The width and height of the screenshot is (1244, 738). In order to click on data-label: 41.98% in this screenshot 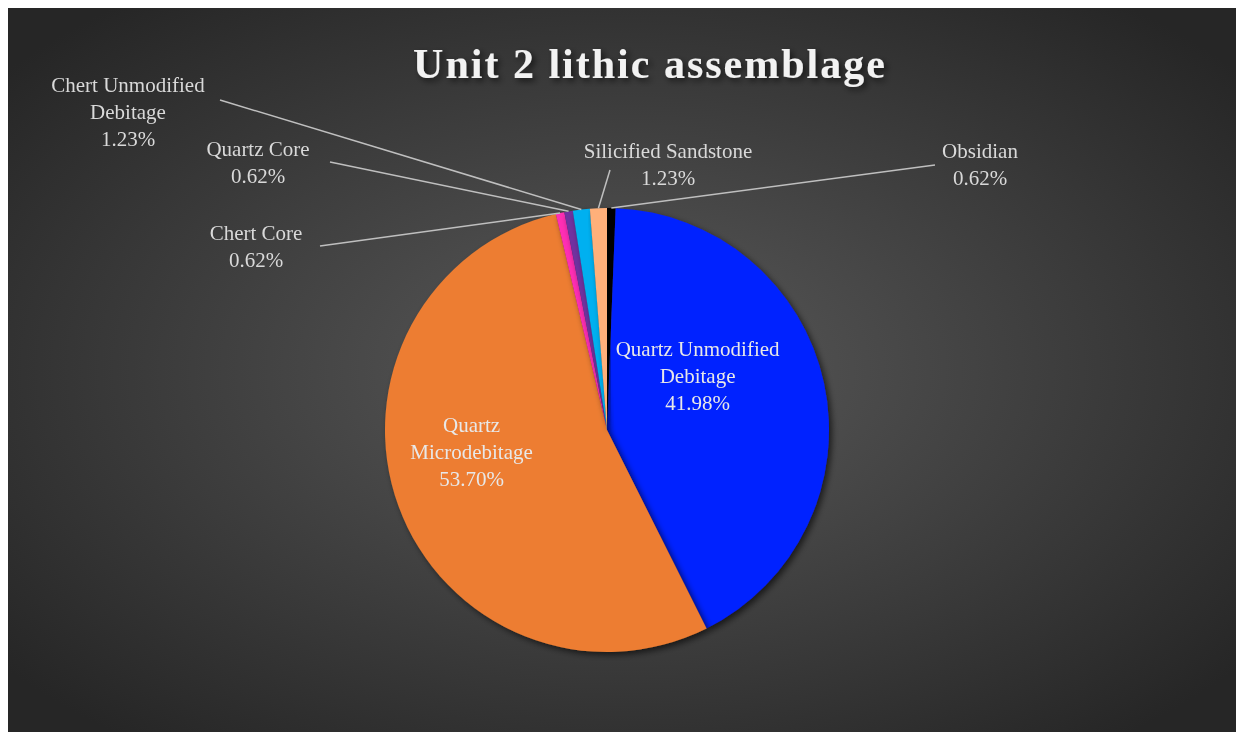, I will do `click(697, 402)`.